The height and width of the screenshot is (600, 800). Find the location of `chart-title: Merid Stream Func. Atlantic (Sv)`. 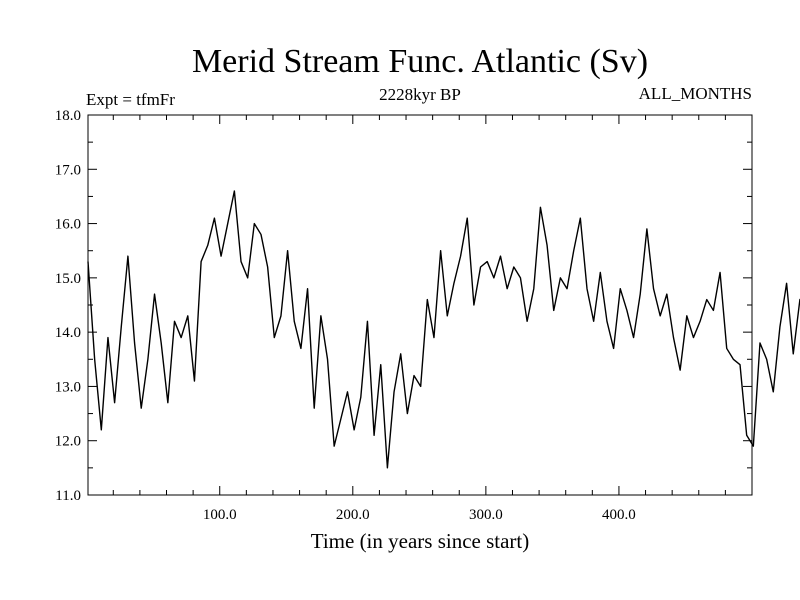

chart-title: Merid Stream Func. Atlantic (Sv) is located at coordinates (420, 61).